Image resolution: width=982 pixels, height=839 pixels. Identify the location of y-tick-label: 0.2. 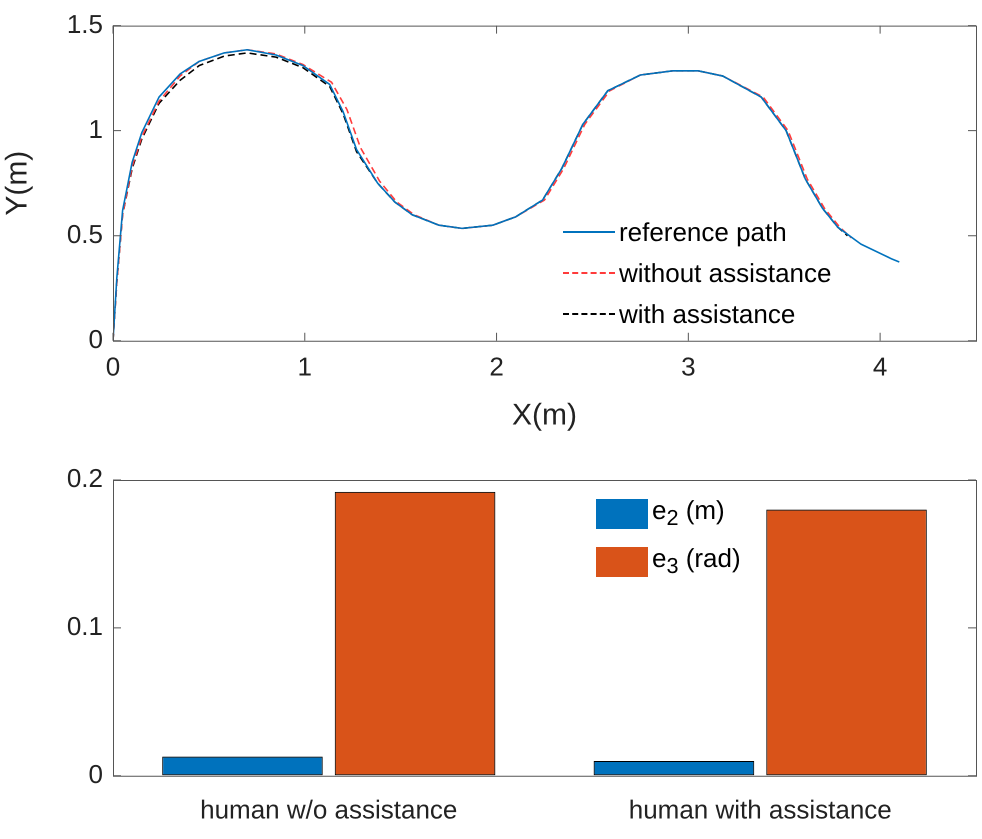
(84, 478).